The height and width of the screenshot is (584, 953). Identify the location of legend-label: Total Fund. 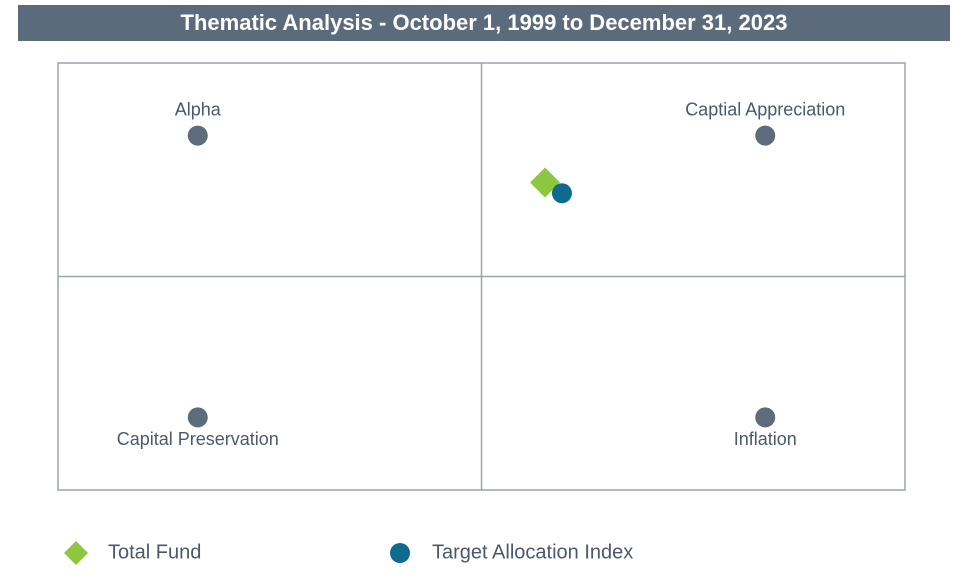
(154, 552).